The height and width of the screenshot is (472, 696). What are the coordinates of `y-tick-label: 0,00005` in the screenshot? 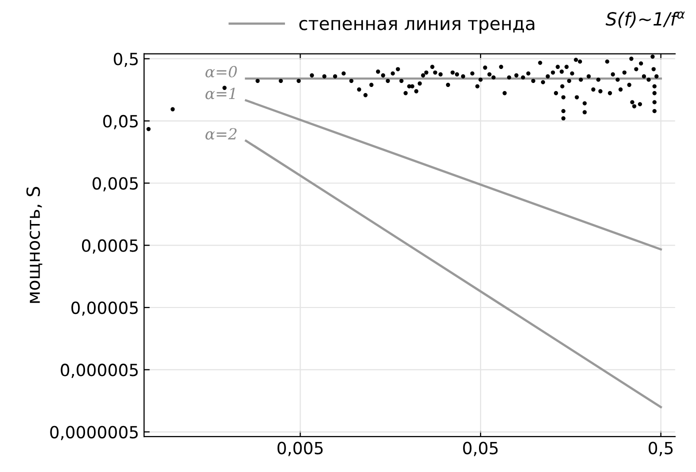 It's located at (104, 308).